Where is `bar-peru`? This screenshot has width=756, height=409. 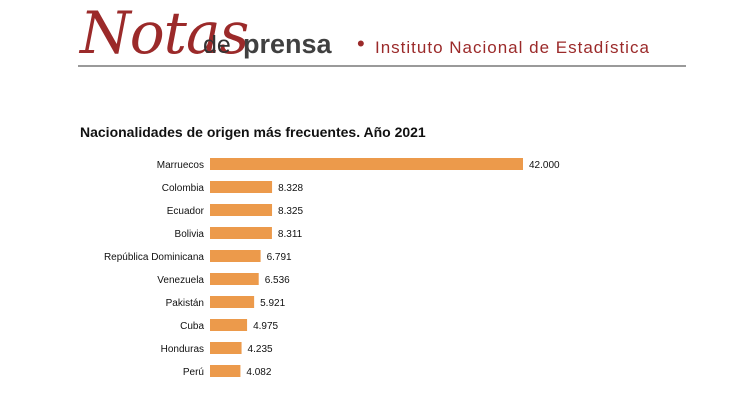 bar-peru is located at coordinates (225, 371).